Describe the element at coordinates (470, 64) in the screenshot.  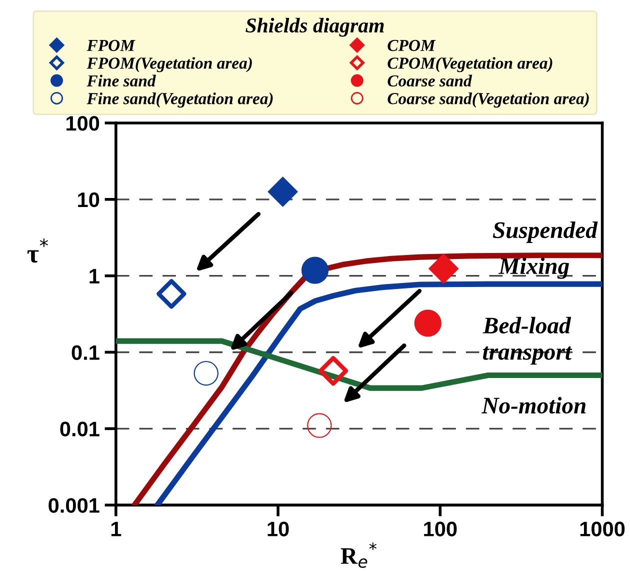
I see `legend-label: CPOM(Vegetation area)` at that location.